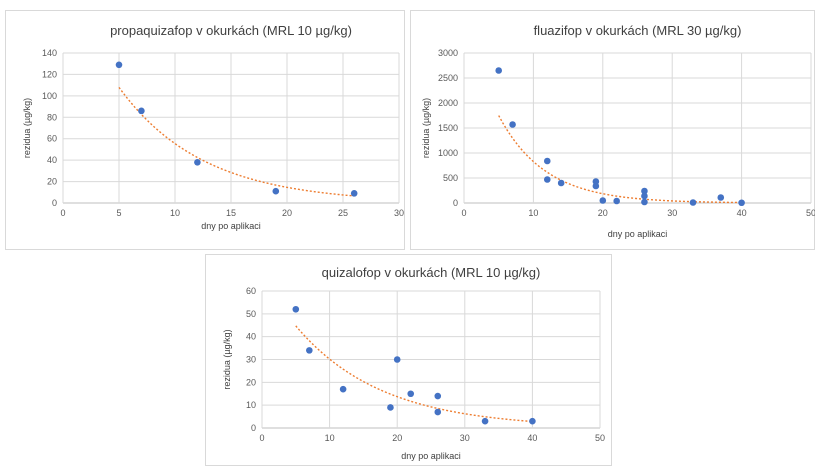 This screenshot has width=815, height=468. Describe the element at coordinates (253, 428) in the screenshot. I see `chart2-ytick-label: 0` at that location.